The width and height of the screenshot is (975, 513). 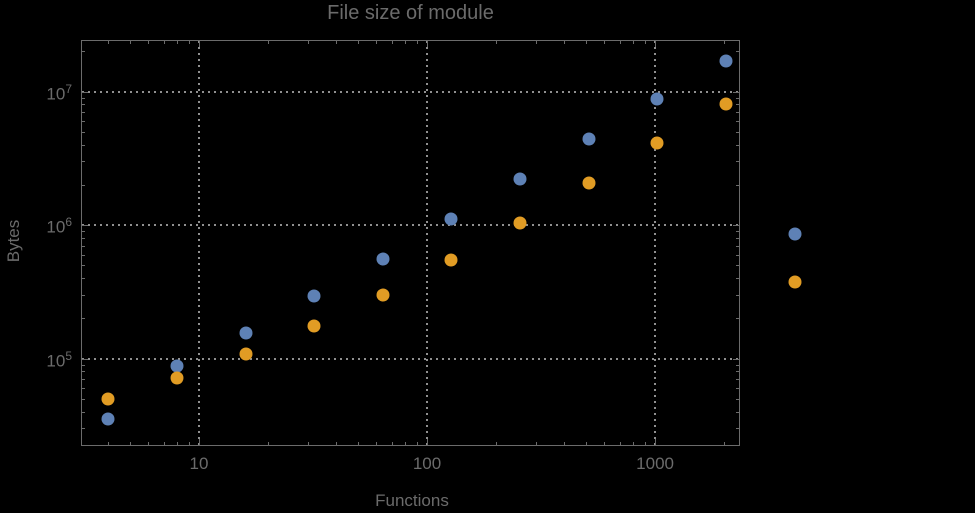 I want to click on x-tick-label: 10, so click(x=199, y=463).